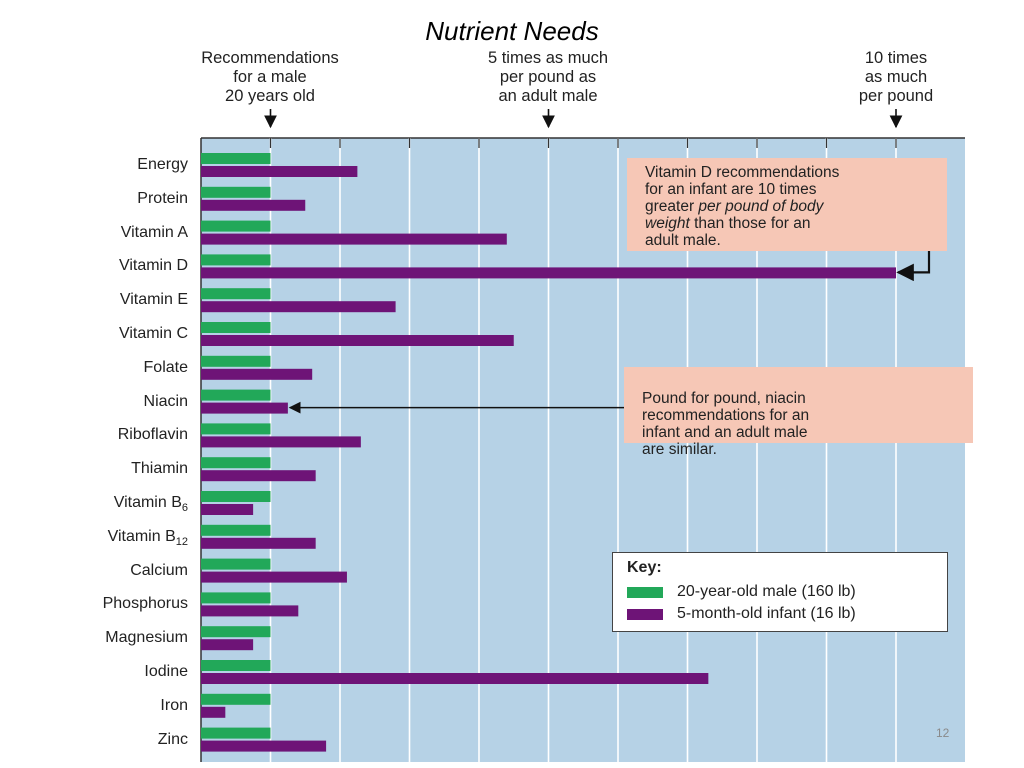 The image size is (1024, 768). What do you see at coordinates (645, 592) in the screenshot?
I see `legend-swatch-male` at bounding box center [645, 592].